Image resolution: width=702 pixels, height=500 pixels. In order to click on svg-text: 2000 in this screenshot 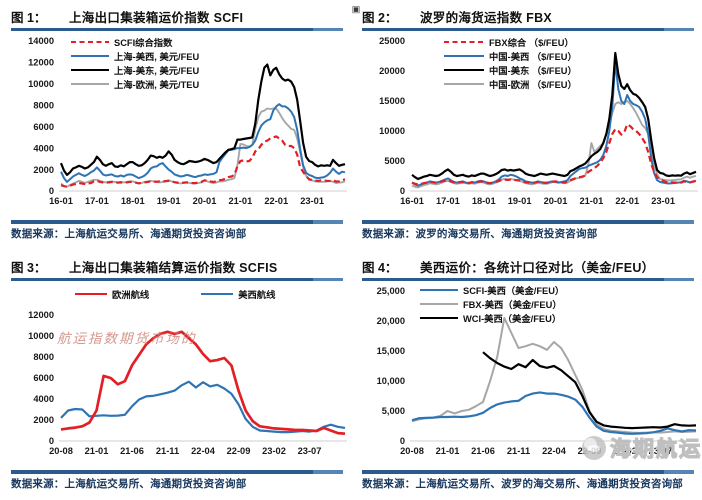, I will do `click(43, 420)`.